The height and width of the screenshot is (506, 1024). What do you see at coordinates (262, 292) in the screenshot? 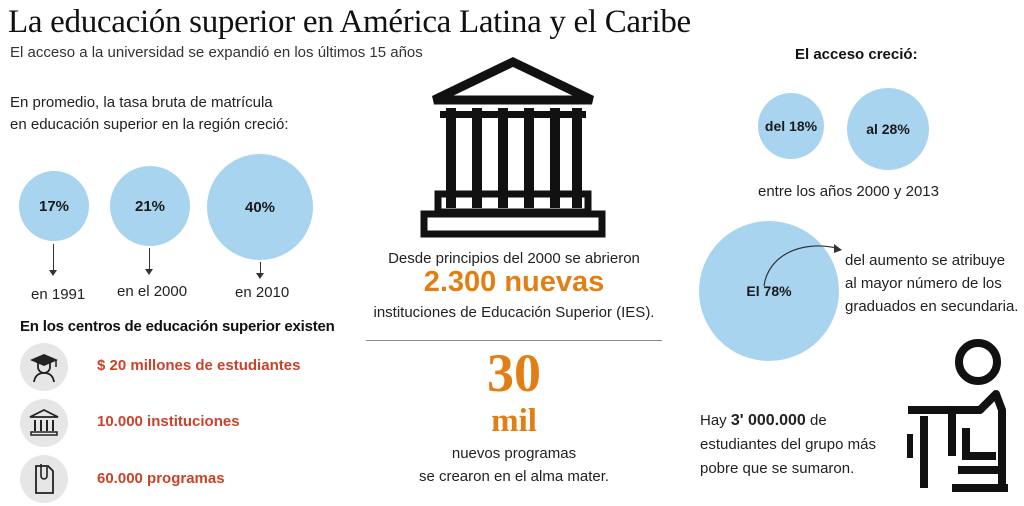
I see `year-label-2010: en 2010` at bounding box center [262, 292].